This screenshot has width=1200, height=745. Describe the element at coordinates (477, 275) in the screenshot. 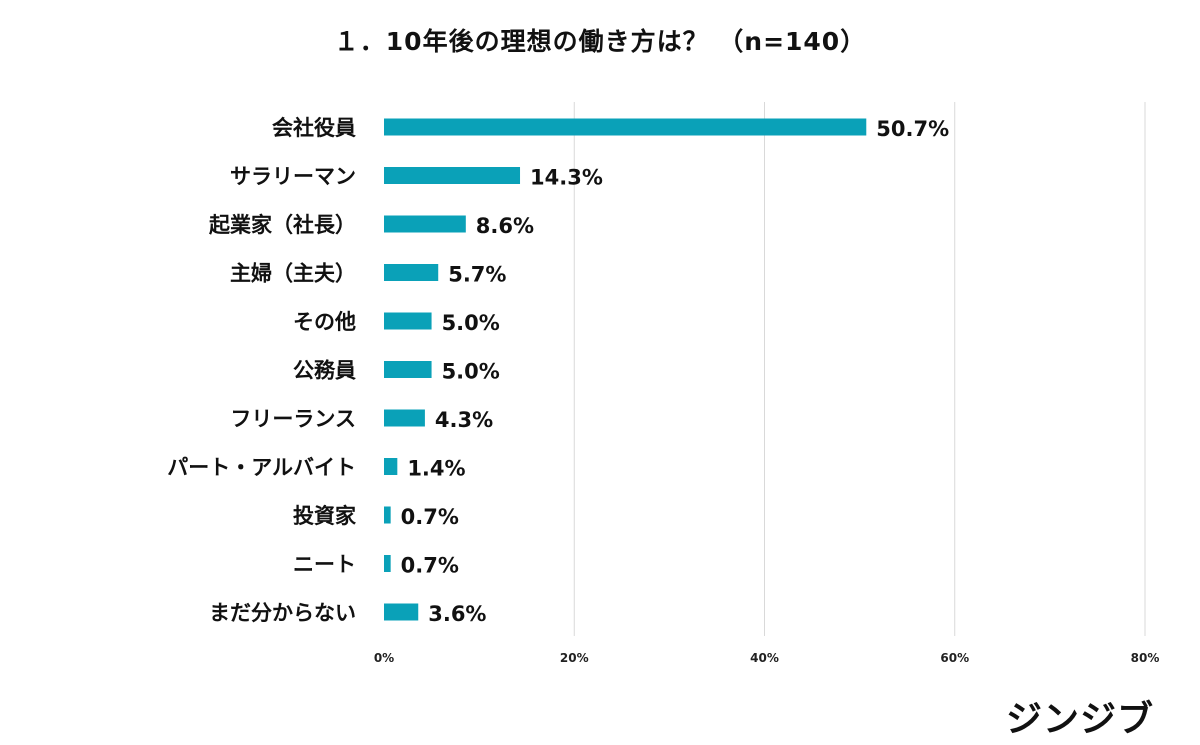

I see `value-label: 5.7%` at that location.